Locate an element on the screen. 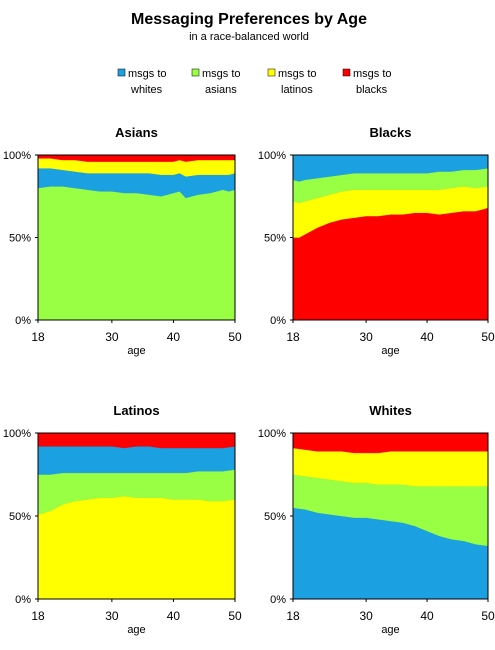 The image size is (495, 650). area-msgs-to-asians is located at coordinates (136, 253).